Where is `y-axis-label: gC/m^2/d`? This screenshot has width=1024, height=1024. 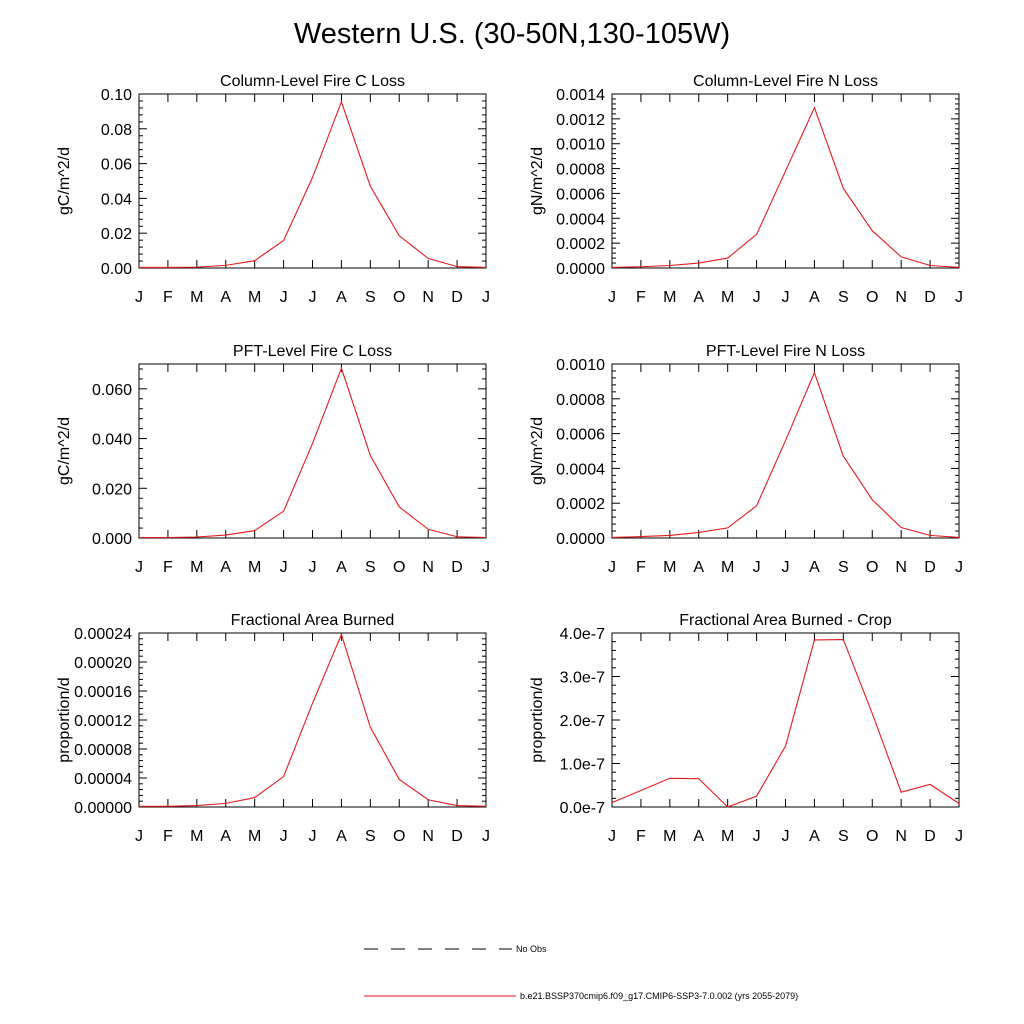 y-axis-label: gC/m^2/d is located at coordinates (64, 181).